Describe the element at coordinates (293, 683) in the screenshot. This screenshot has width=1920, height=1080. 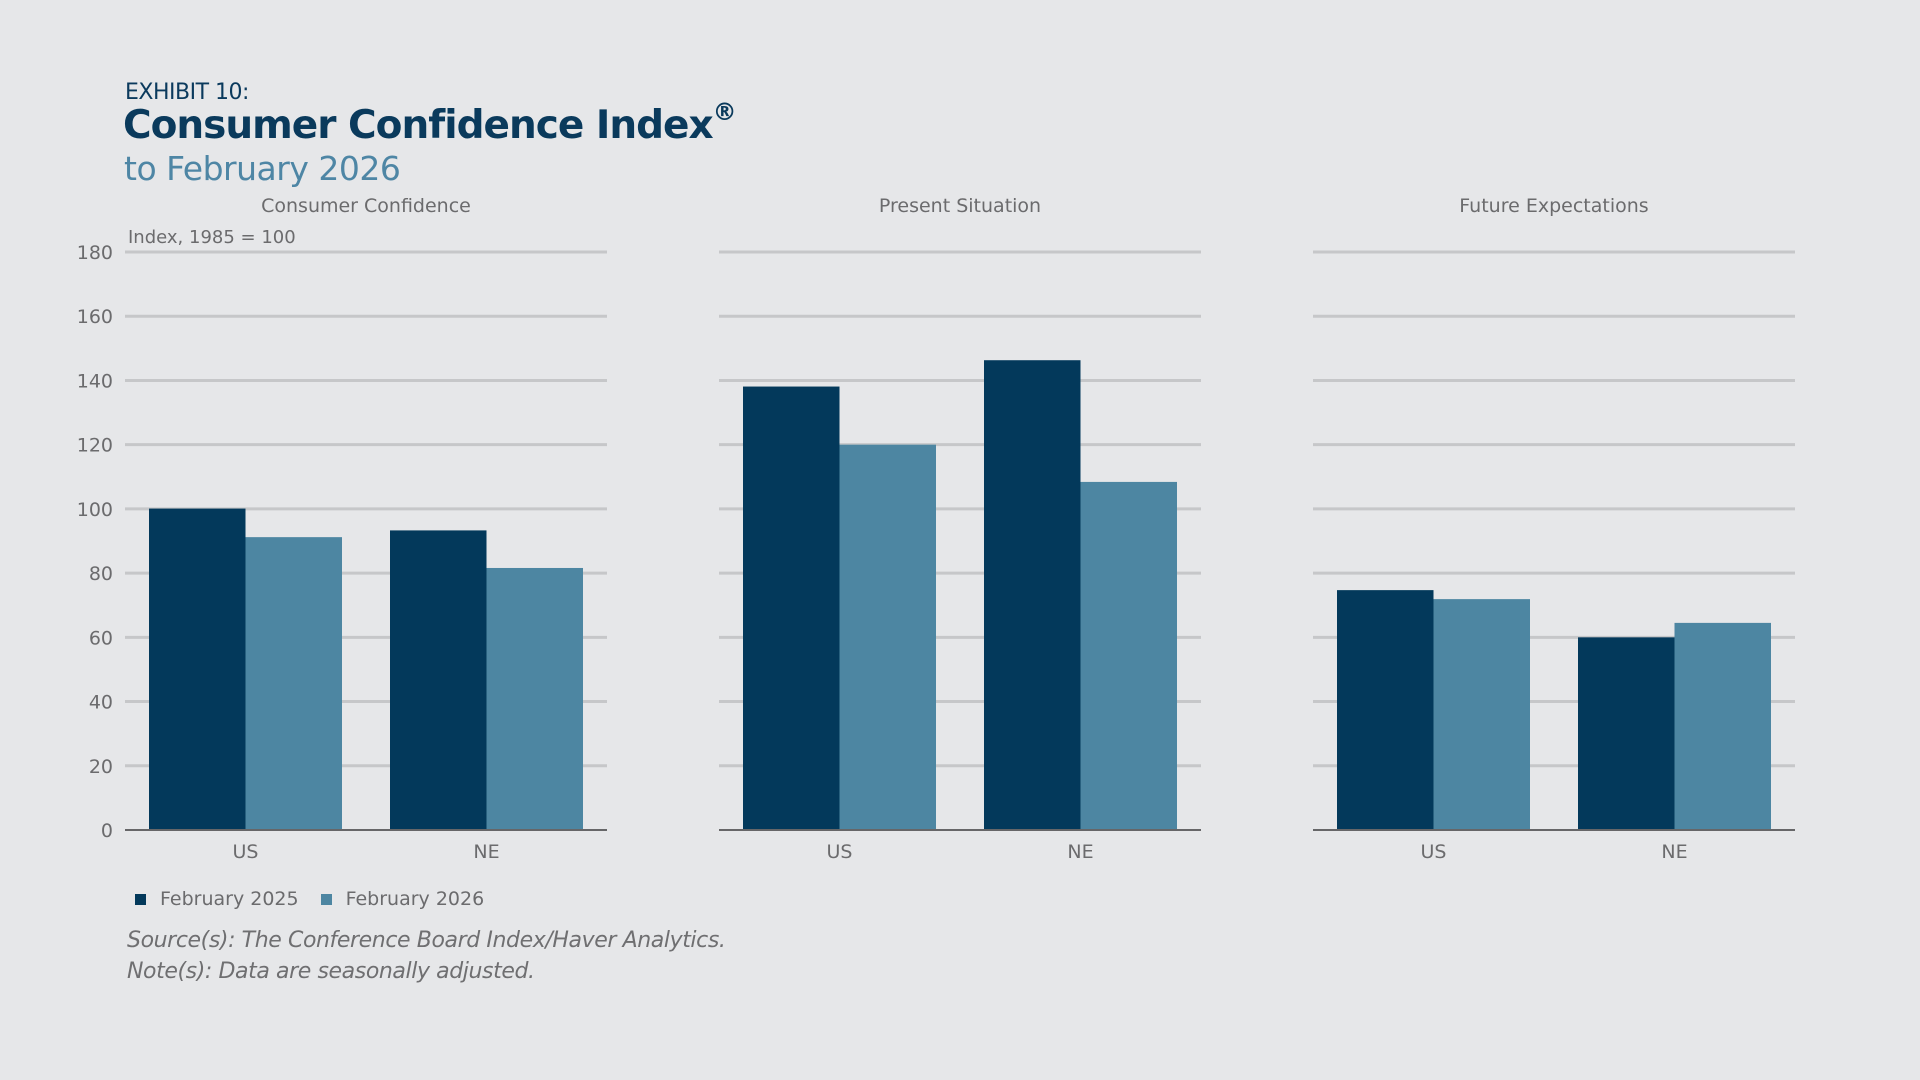
I see `bar-consumer-confidence-us-february-2026` at that location.